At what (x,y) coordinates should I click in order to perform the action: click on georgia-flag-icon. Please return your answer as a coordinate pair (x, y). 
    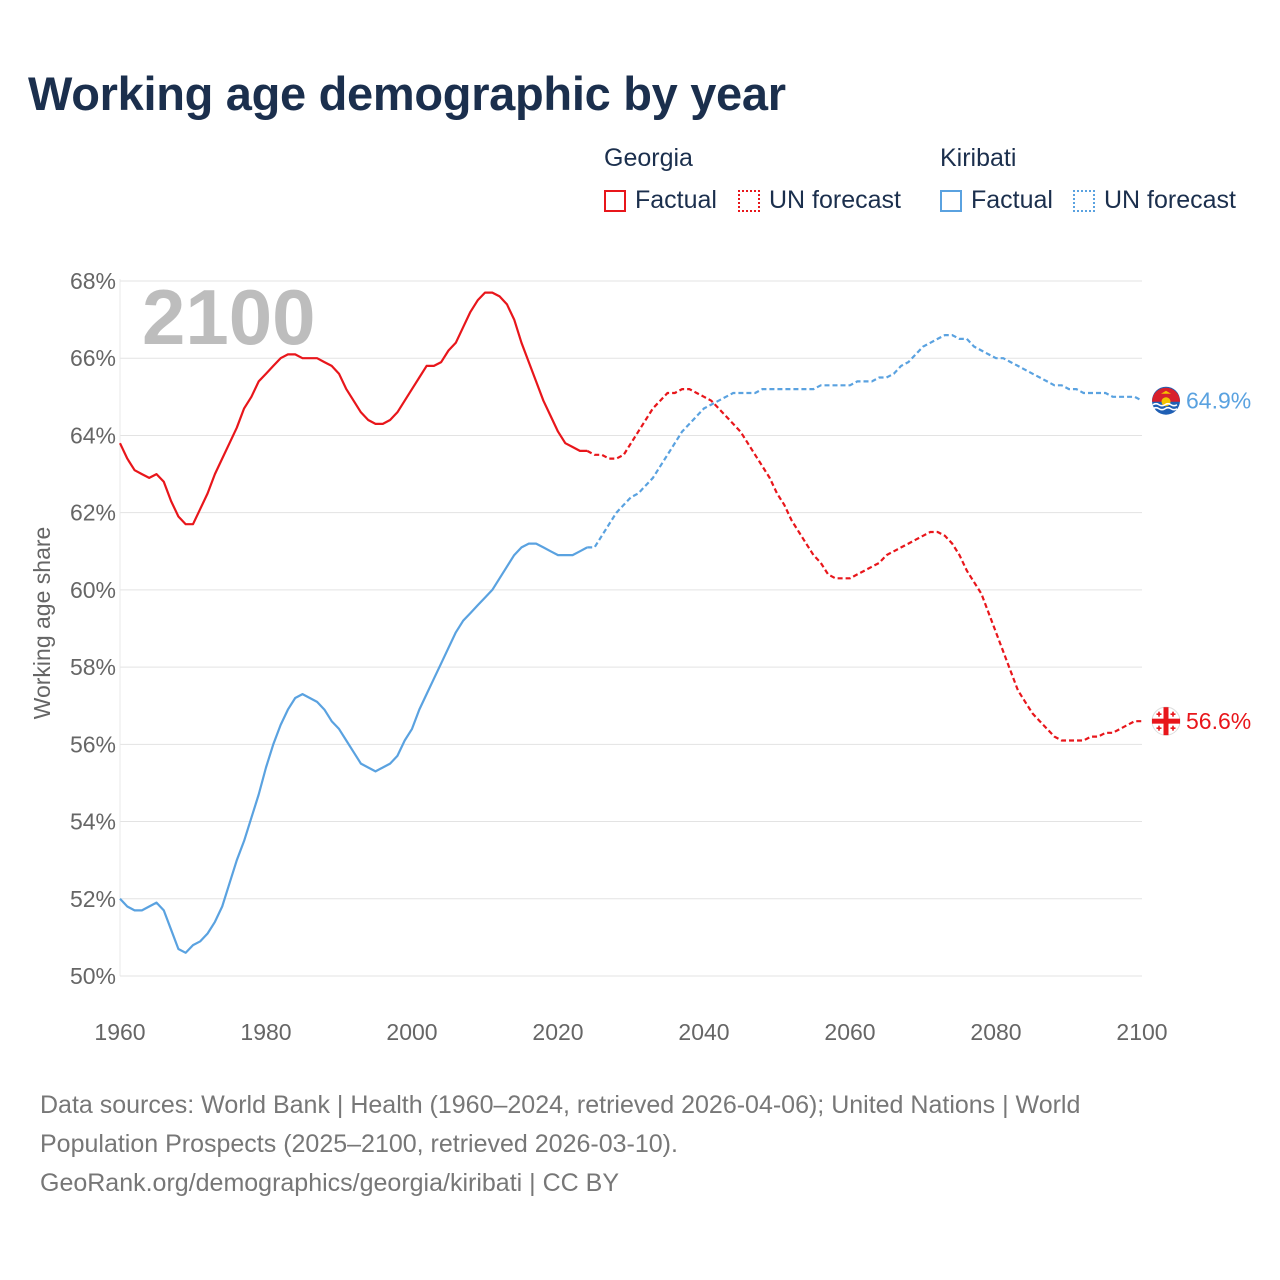
    Looking at the image, I should click on (1166, 721).